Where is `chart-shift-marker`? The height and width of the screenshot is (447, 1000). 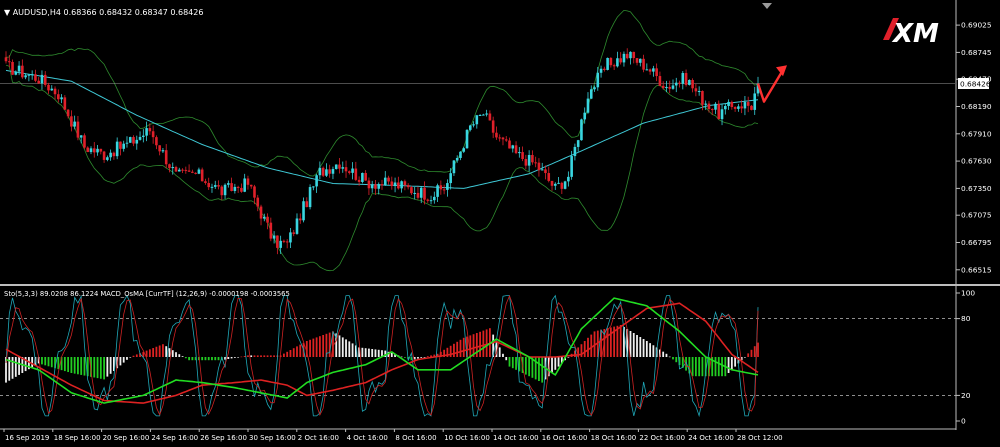 chart-shift-marker is located at coordinates (767, 6).